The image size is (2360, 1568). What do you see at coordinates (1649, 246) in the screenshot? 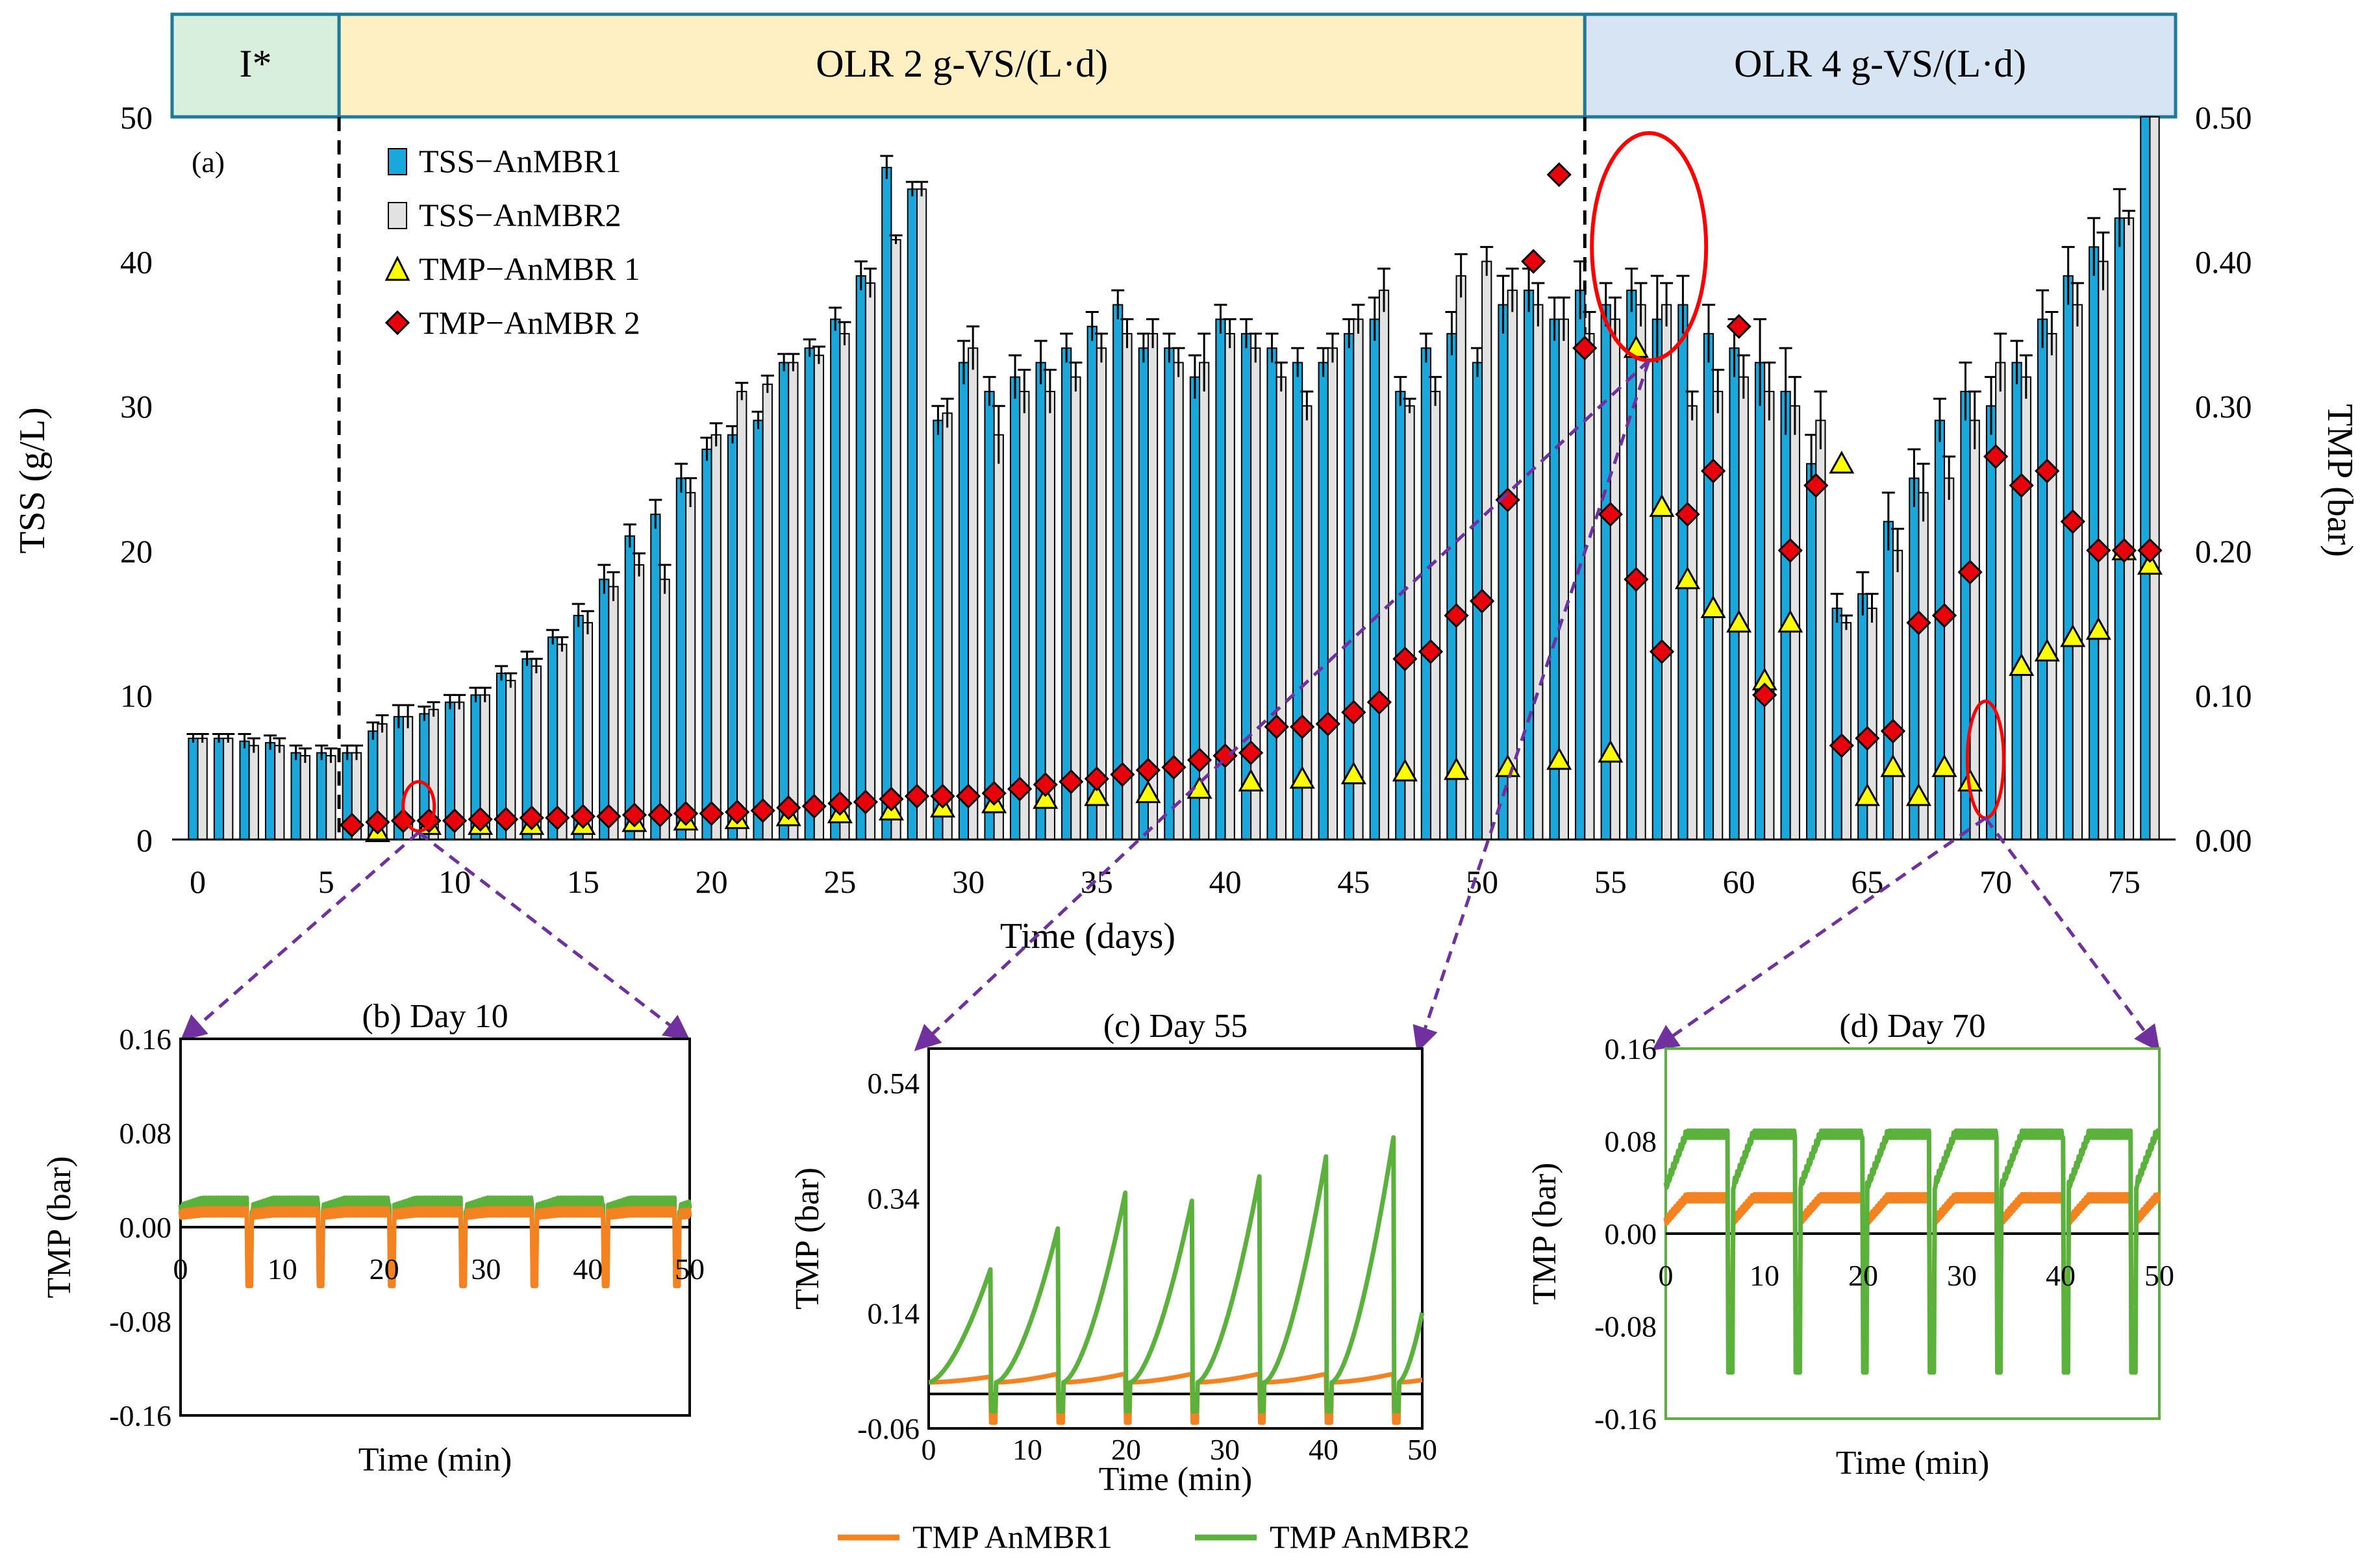
I see `highlight-day55` at bounding box center [1649, 246].